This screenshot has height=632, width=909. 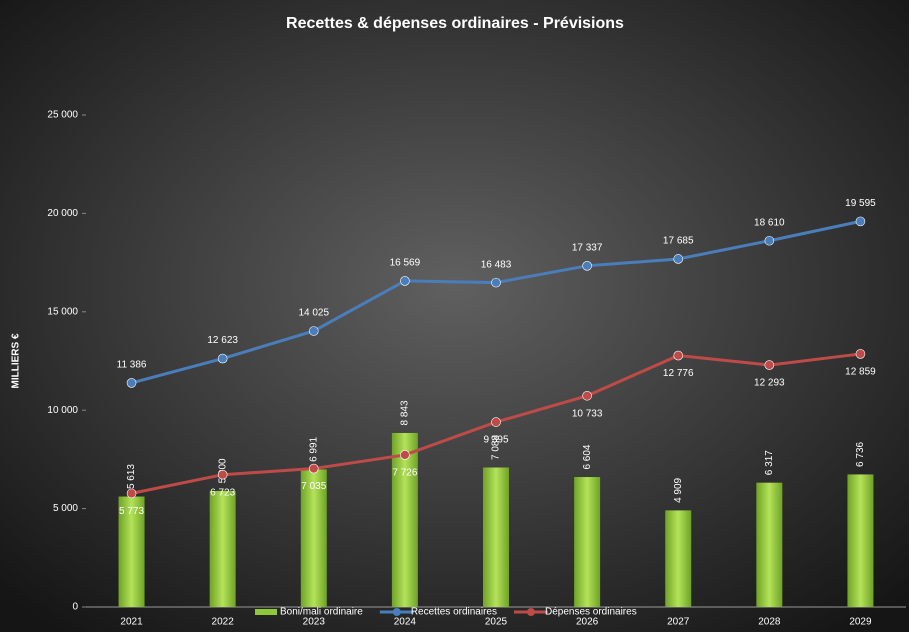 What do you see at coordinates (678, 489) in the screenshot?
I see `bar-value-label: 4 909` at bounding box center [678, 489].